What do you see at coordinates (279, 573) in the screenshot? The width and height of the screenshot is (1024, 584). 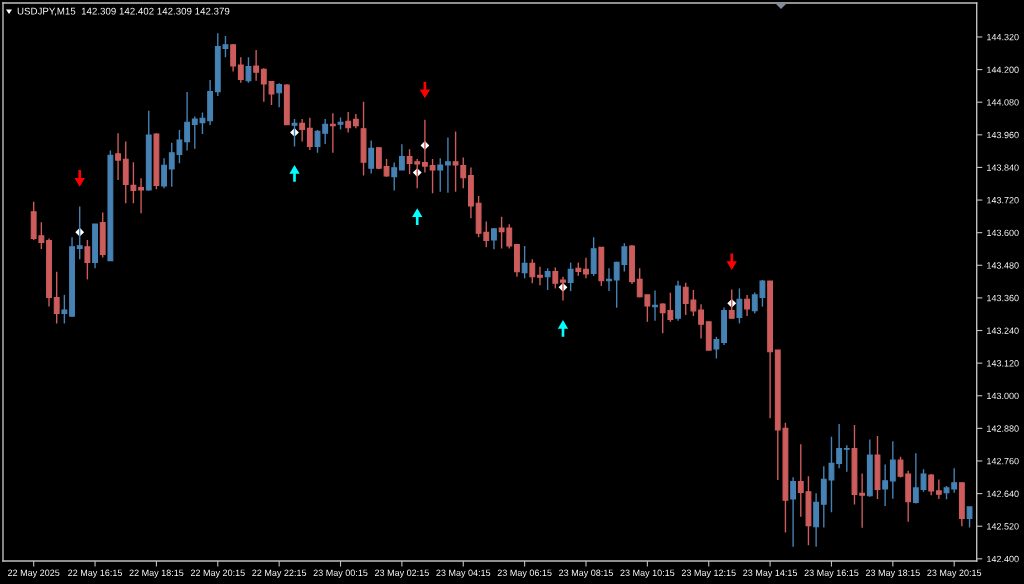 I see `x-tick-label: 22 May 22:15` at bounding box center [279, 573].